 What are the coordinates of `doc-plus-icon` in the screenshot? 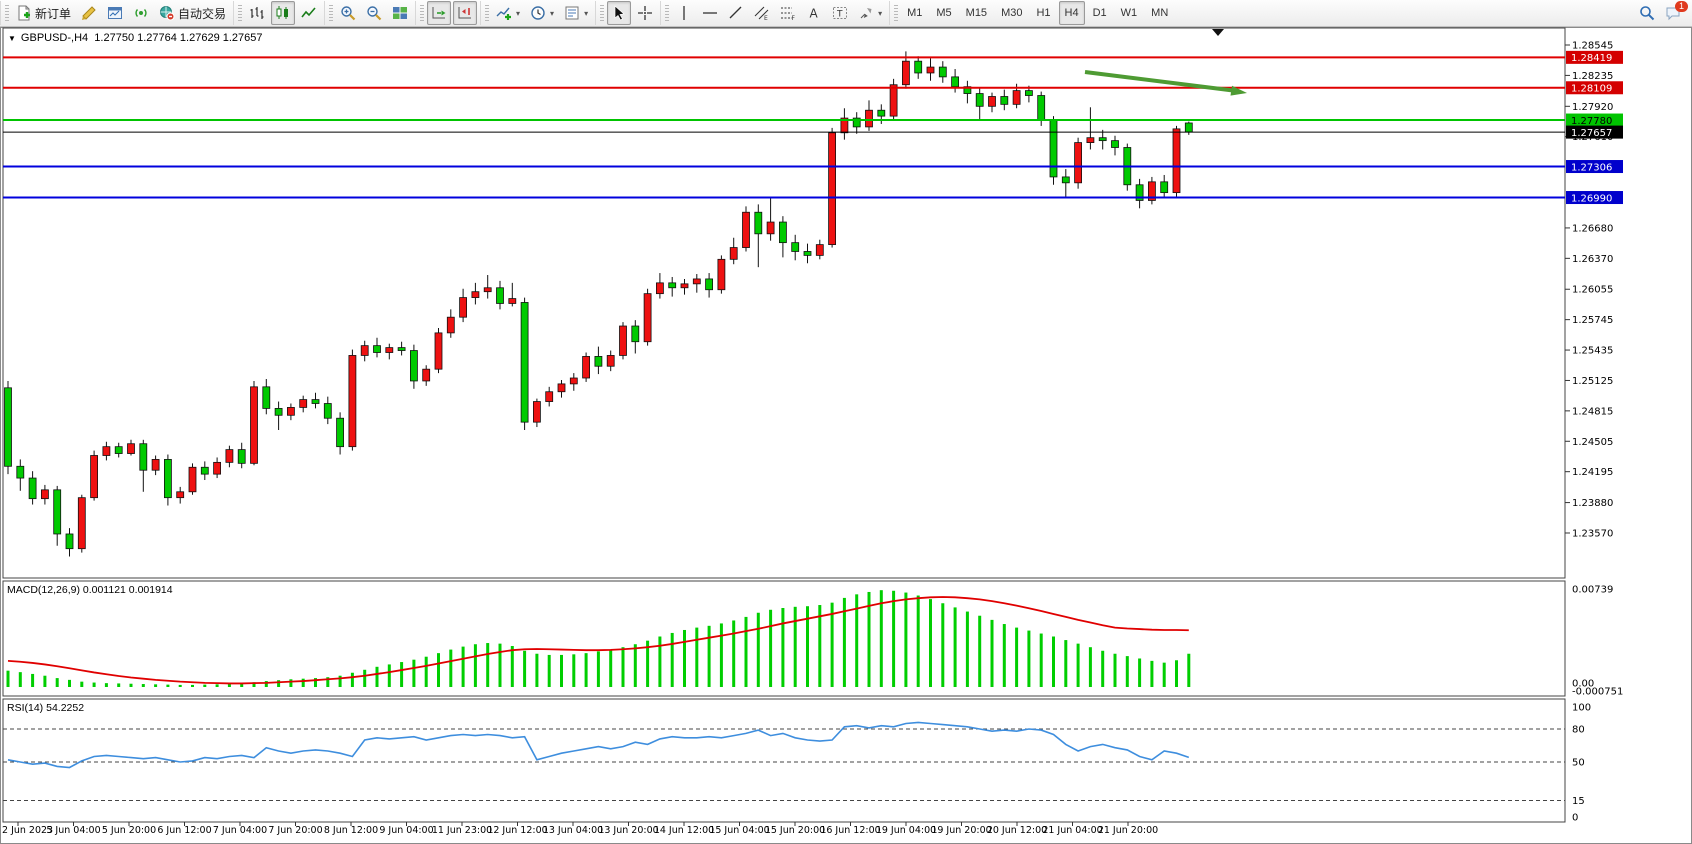 It's located at (24, 13).